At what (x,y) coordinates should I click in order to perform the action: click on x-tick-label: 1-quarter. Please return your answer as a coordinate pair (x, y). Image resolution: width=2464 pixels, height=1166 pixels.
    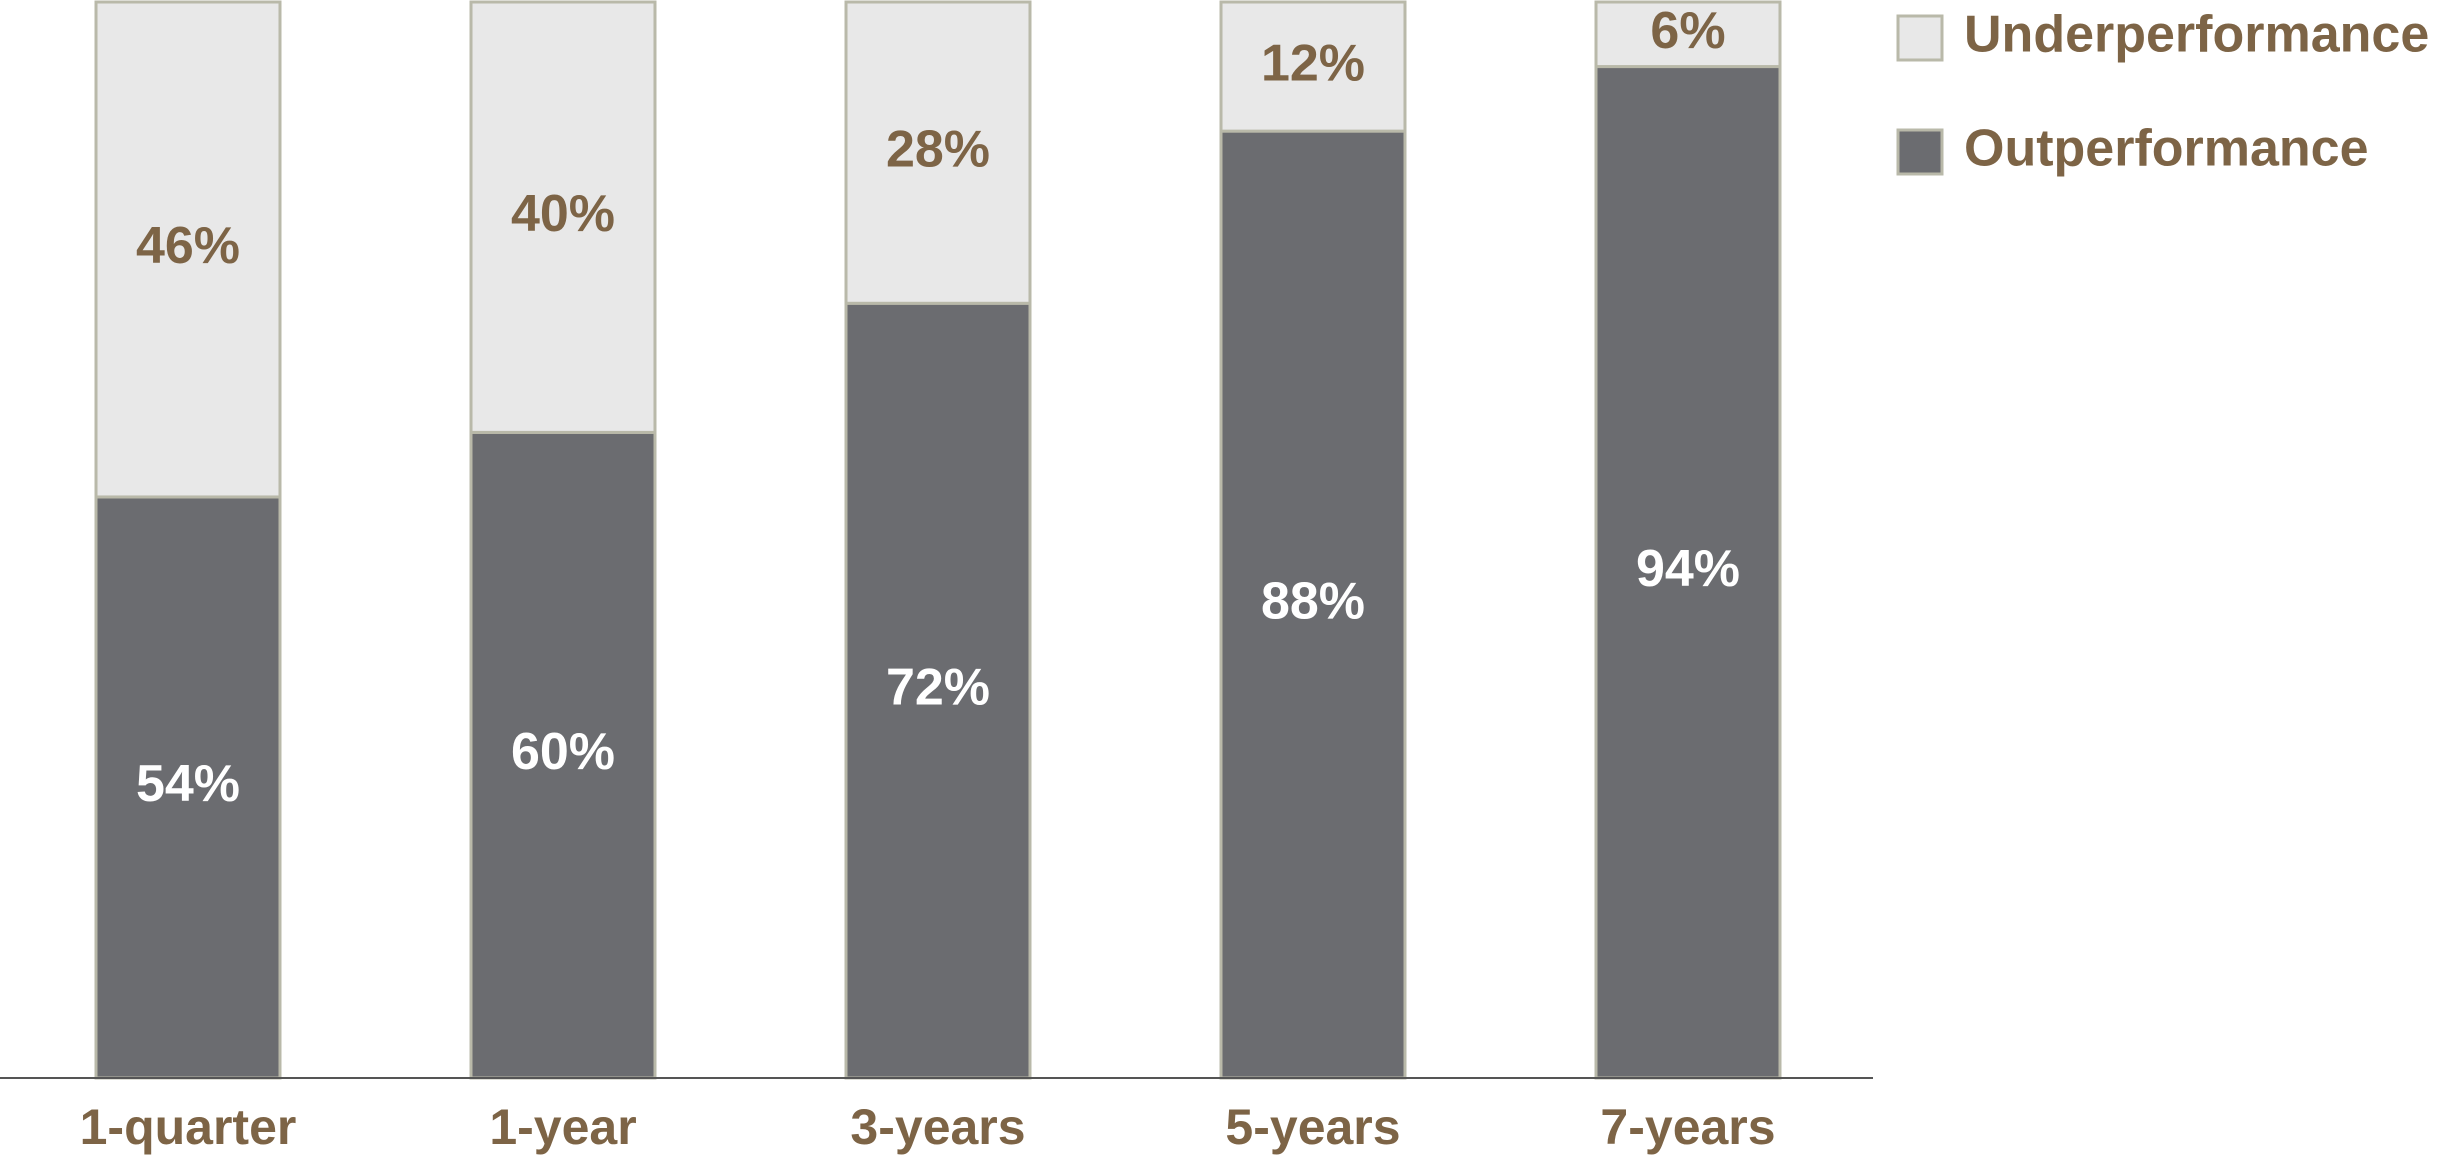
    Looking at the image, I should click on (188, 1127).